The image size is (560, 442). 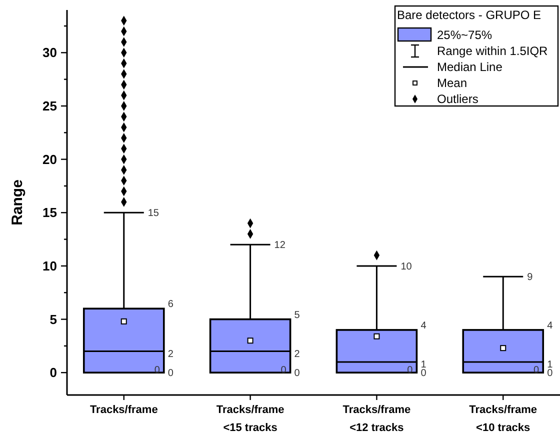 I want to click on y-axis-title: Range, so click(x=17, y=203).